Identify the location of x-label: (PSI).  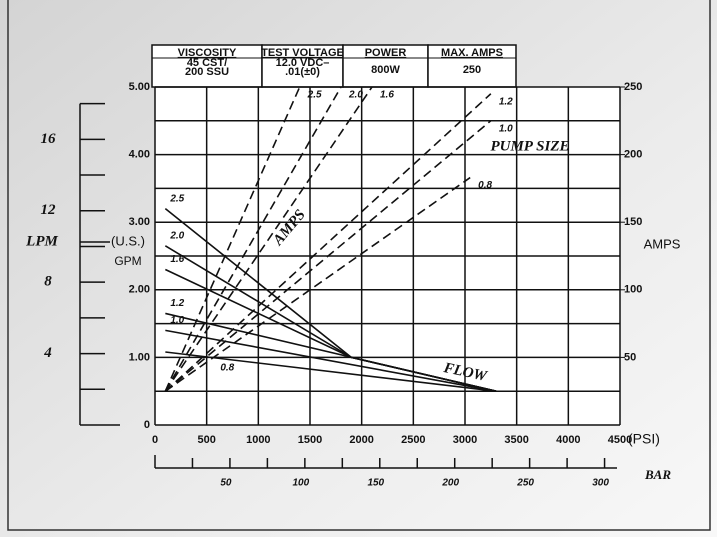
(644, 439).